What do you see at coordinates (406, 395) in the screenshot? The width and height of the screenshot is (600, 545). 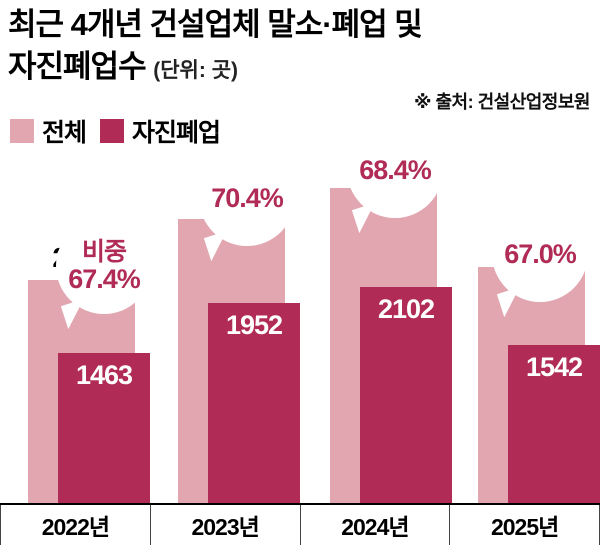 I see `voluntary-bar: 2102` at bounding box center [406, 395].